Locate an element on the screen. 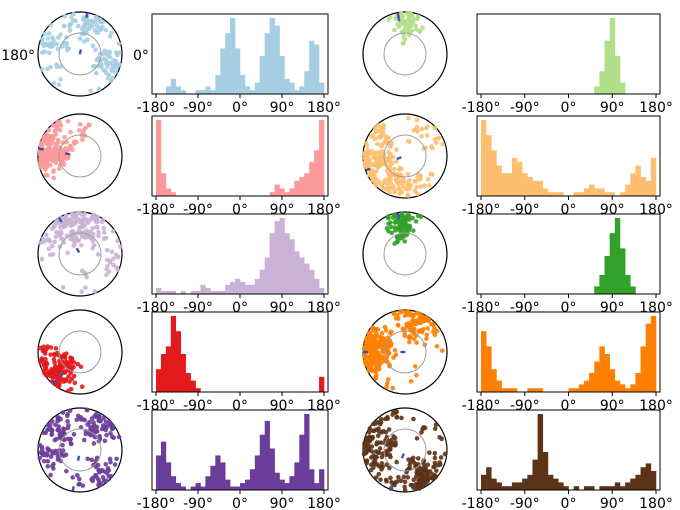 Image resolution: width=680 pixels, height=510 pixels. mean-direction-marker is located at coordinates (67, 154).